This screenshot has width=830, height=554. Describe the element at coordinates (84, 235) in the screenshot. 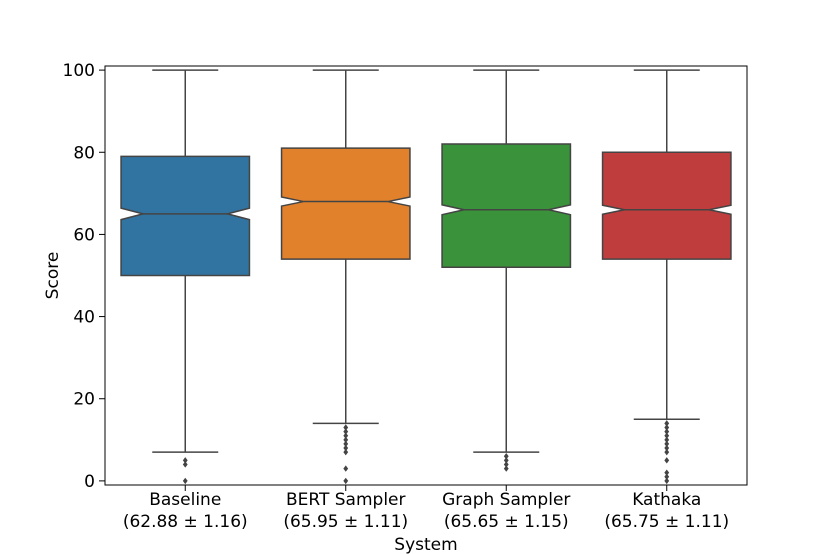

I see `y-tick-label: 60` at that location.